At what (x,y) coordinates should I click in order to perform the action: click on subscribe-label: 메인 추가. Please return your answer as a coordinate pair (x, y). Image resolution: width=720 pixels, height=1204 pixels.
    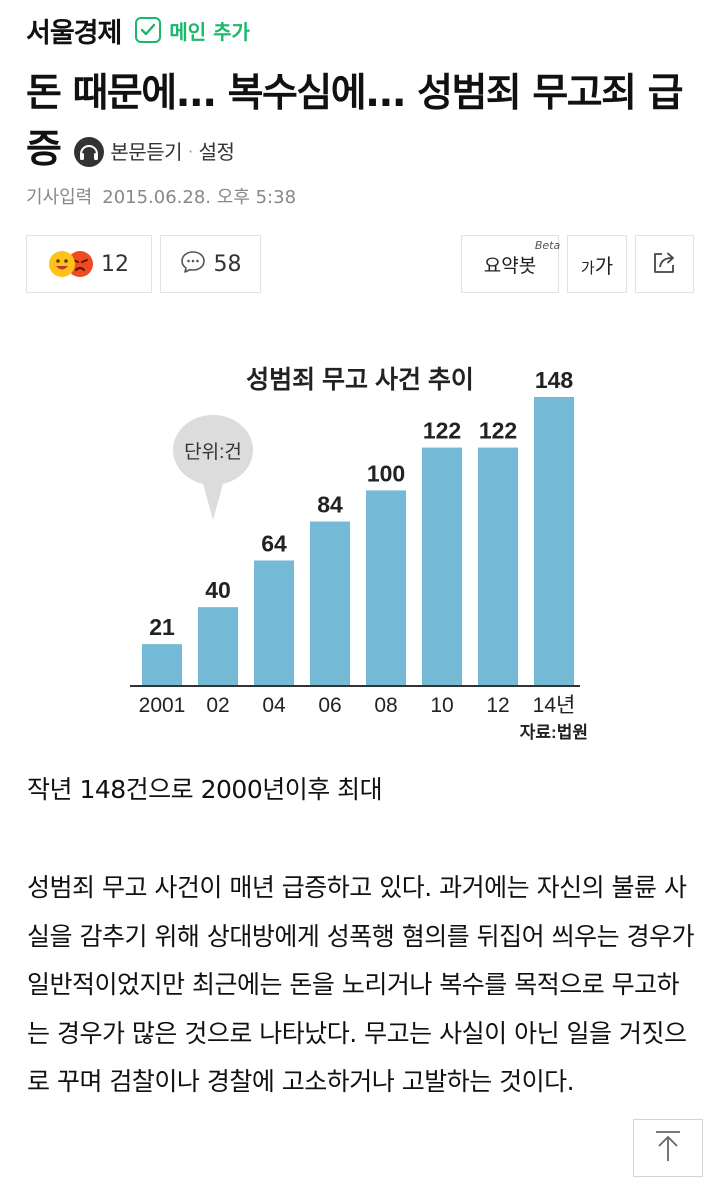
    Looking at the image, I should click on (209, 31).